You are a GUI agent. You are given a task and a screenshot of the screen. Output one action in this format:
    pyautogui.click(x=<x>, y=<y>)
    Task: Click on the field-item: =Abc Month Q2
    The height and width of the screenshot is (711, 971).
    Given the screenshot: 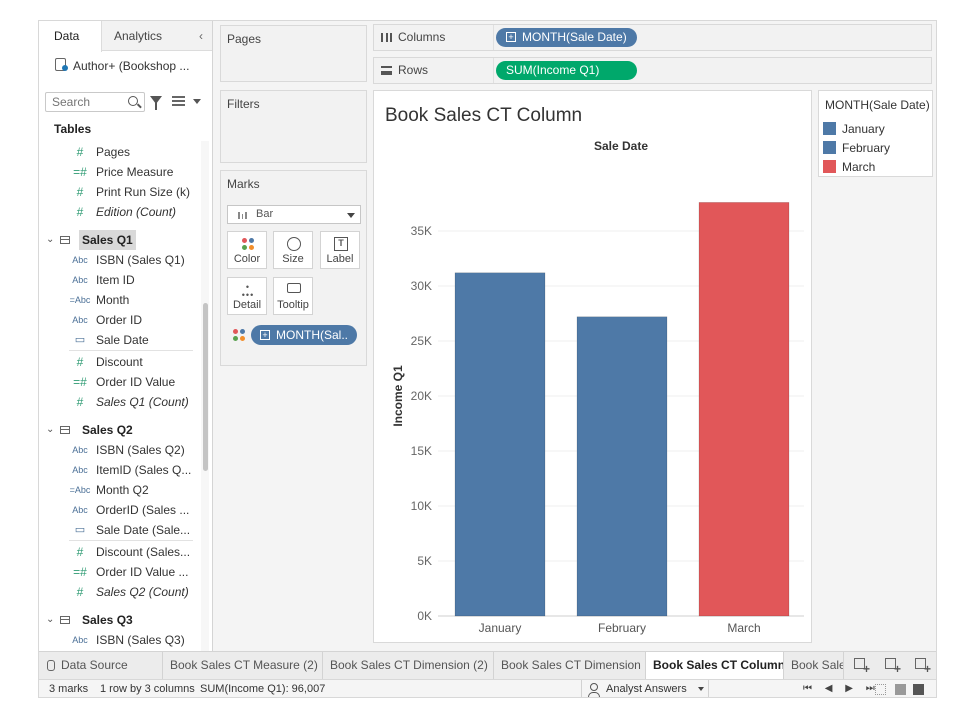 What is the action you would take?
    pyautogui.click(x=119, y=490)
    